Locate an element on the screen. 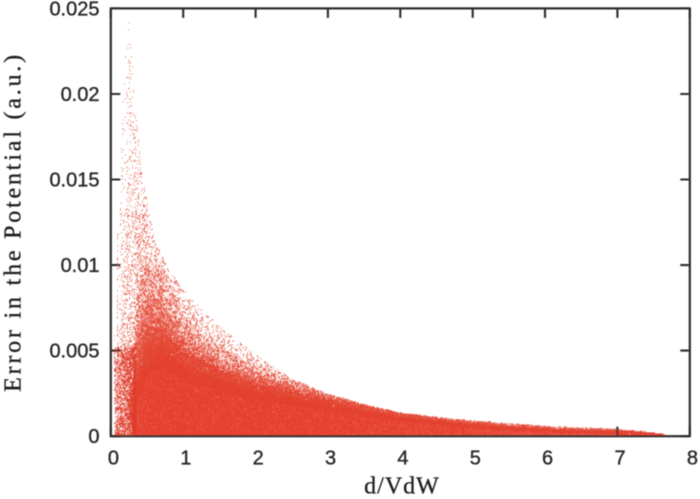 The height and width of the screenshot is (499, 700). svg-text: 3 is located at coordinates (330, 459).